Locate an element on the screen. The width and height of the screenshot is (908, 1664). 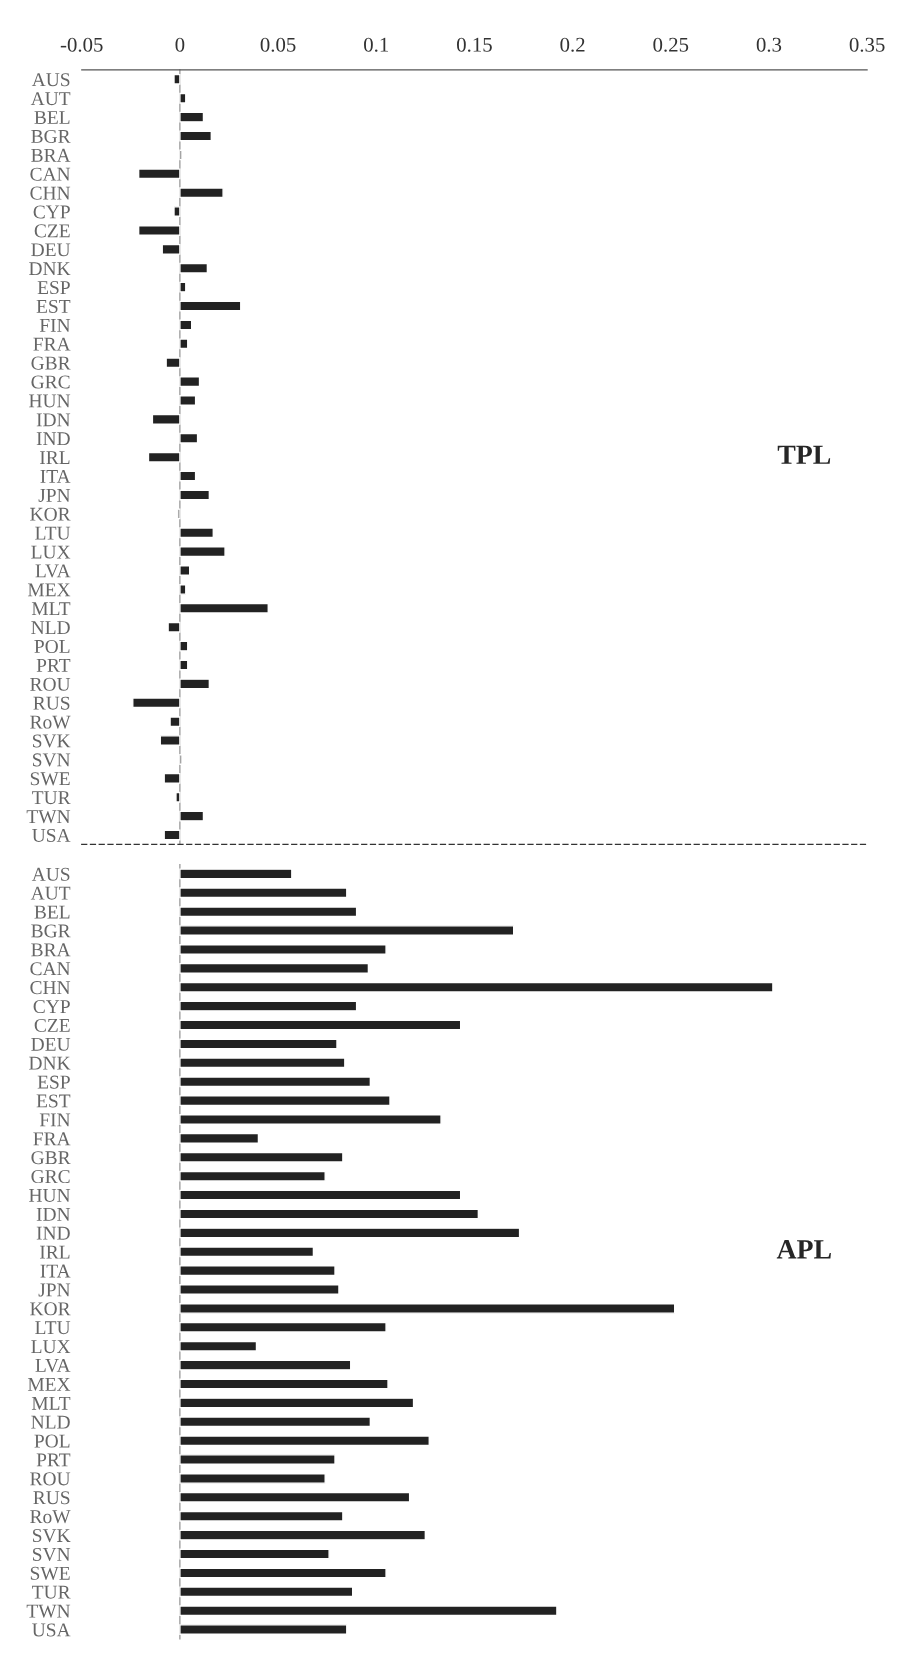
y-tick-label: FIN is located at coordinates (55, 1120).